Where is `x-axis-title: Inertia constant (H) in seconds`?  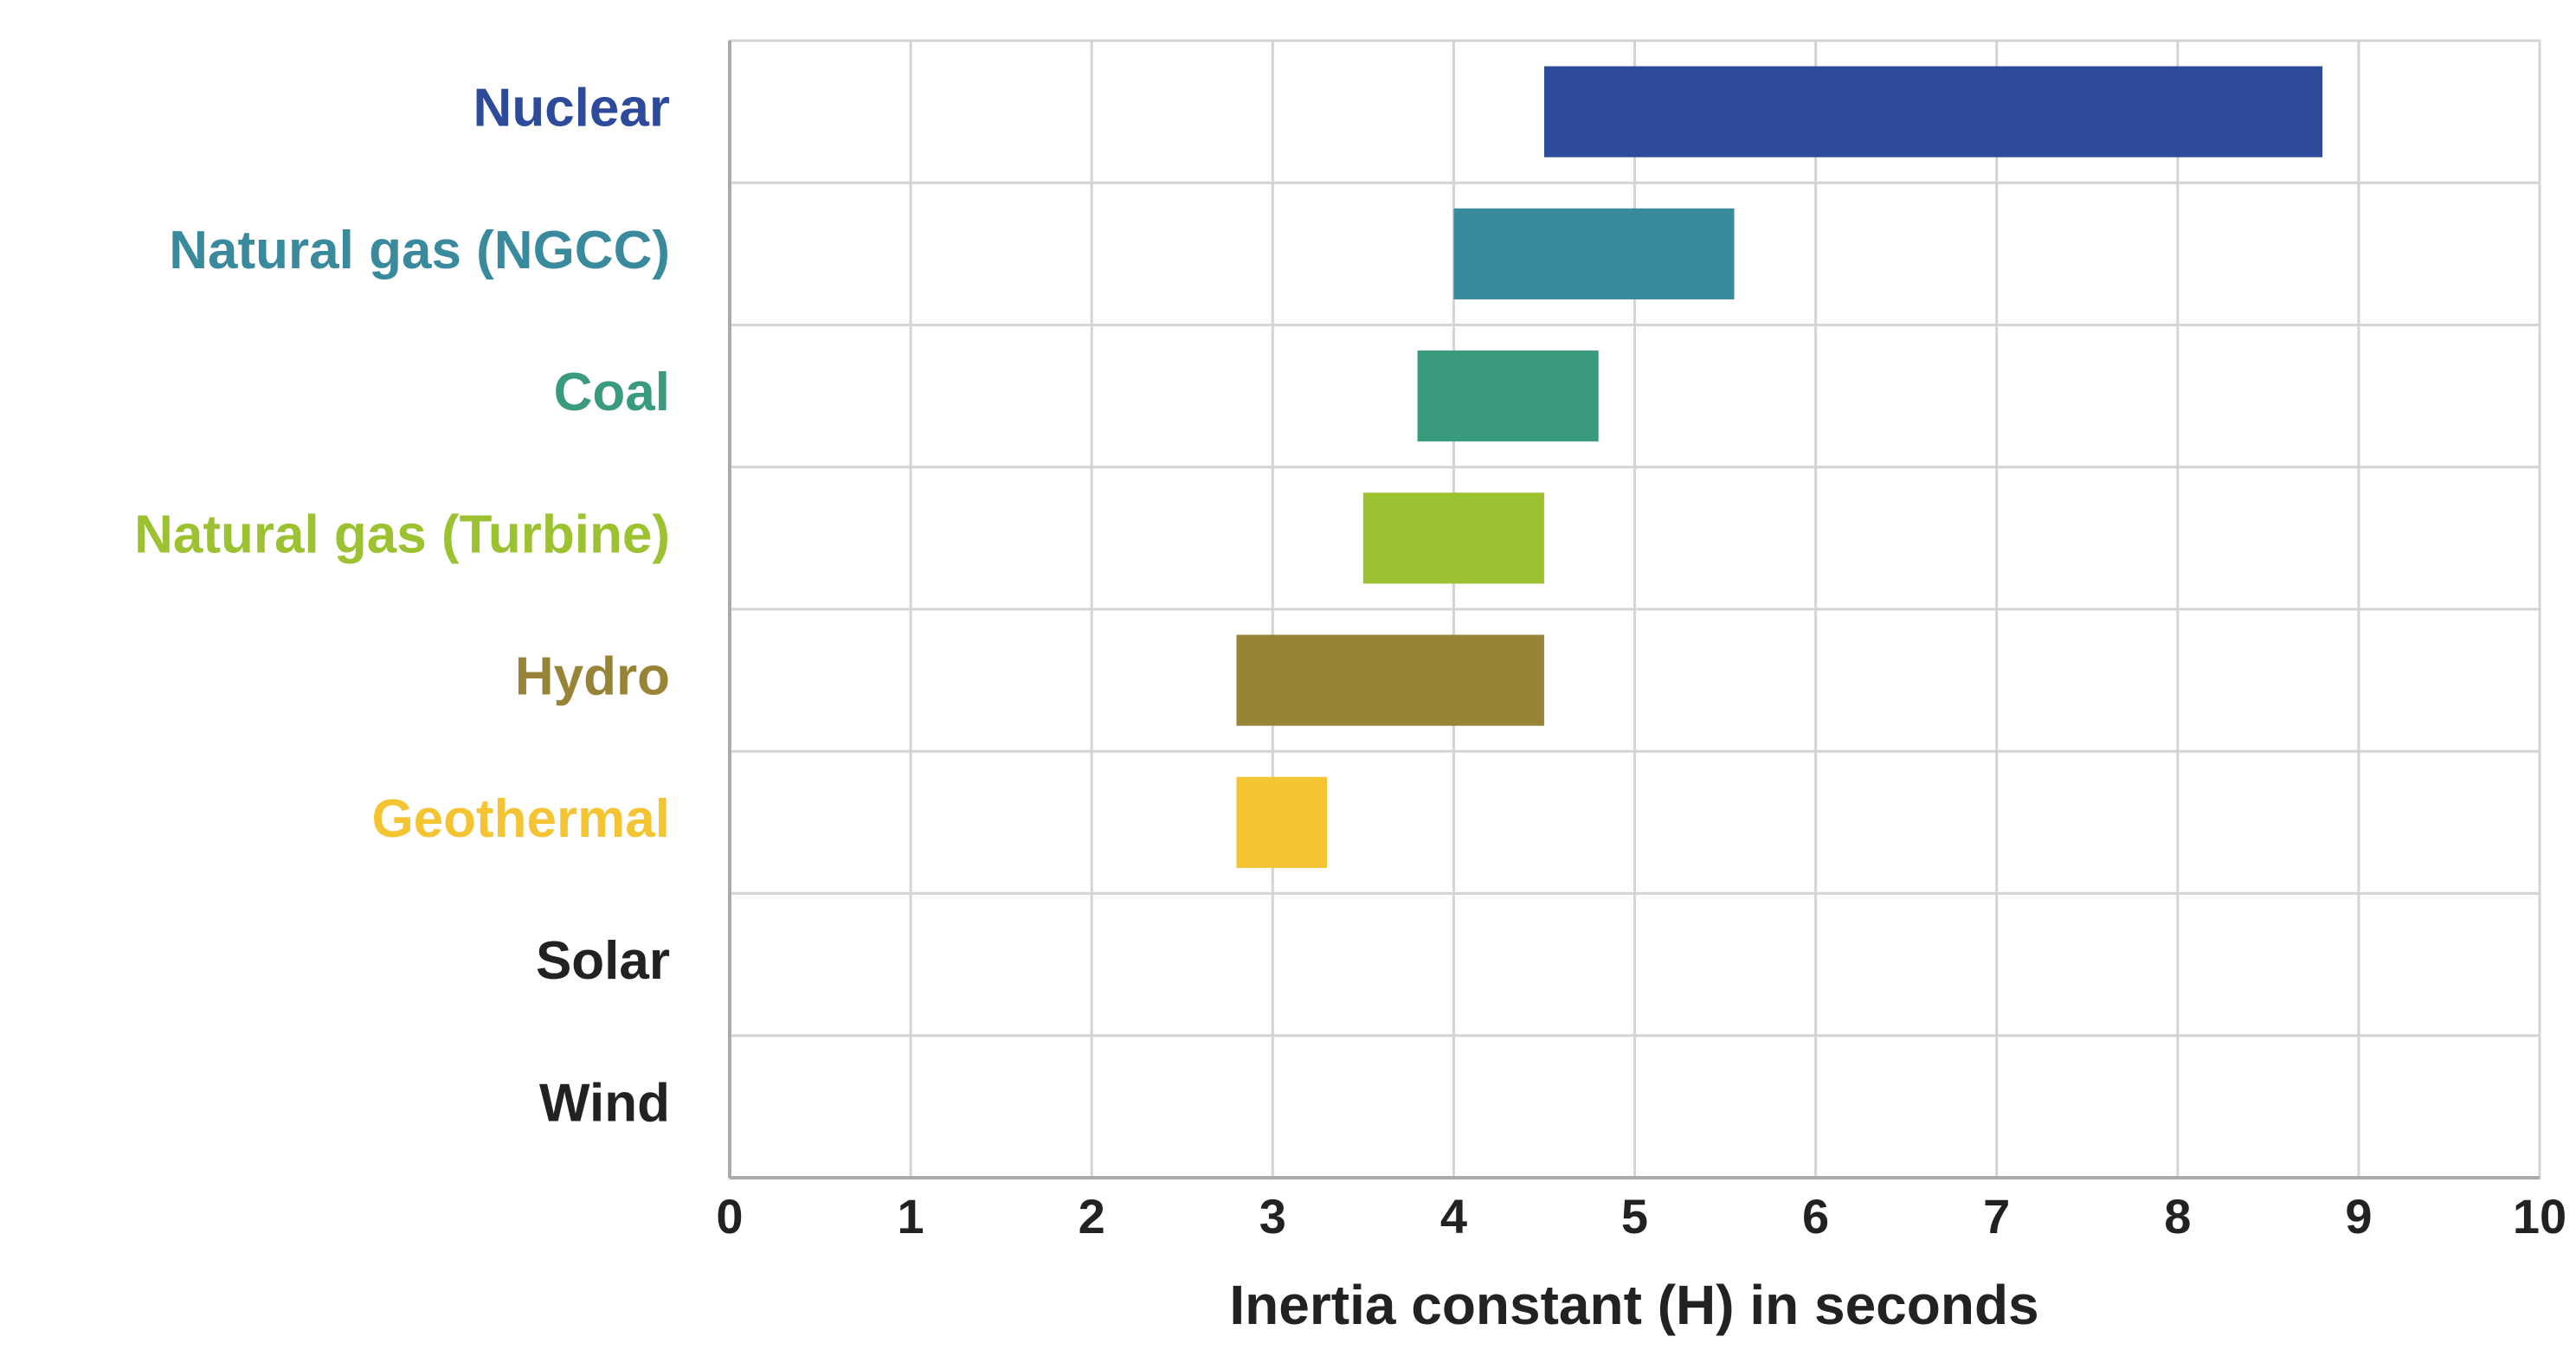
x-axis-title: Inertia constant (H) in seconds is located at coordinates (1633, 1305).